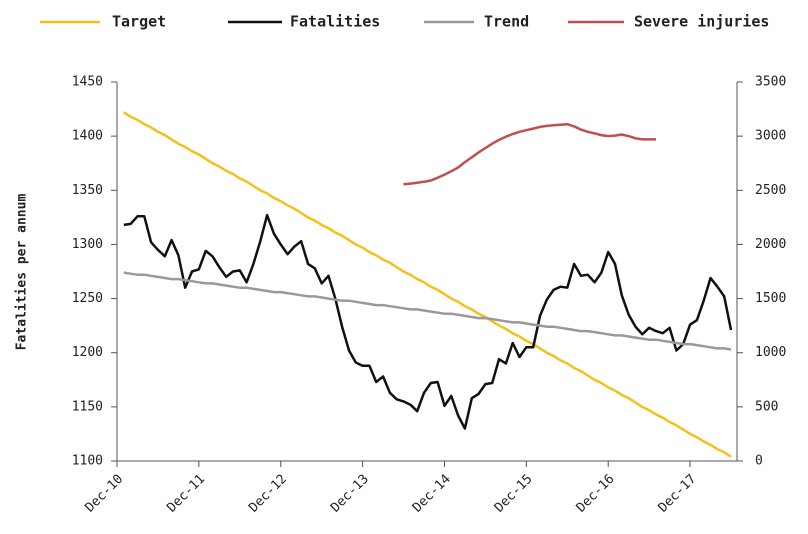 The width and height of the screenshot is (808, 534). I want to click on y2-tick-label: 2000, so click(770, 244).